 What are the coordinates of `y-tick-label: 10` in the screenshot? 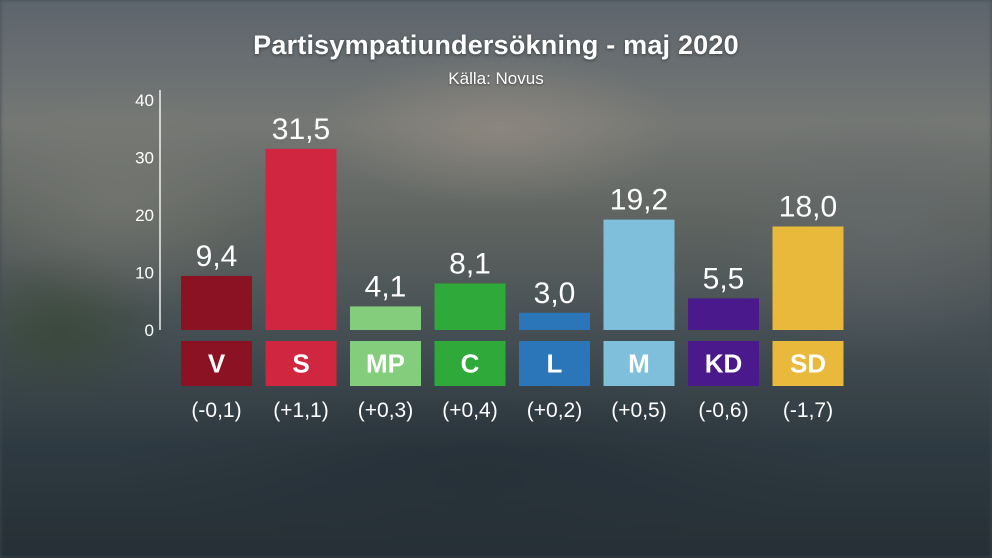 It's located at (144, 273).